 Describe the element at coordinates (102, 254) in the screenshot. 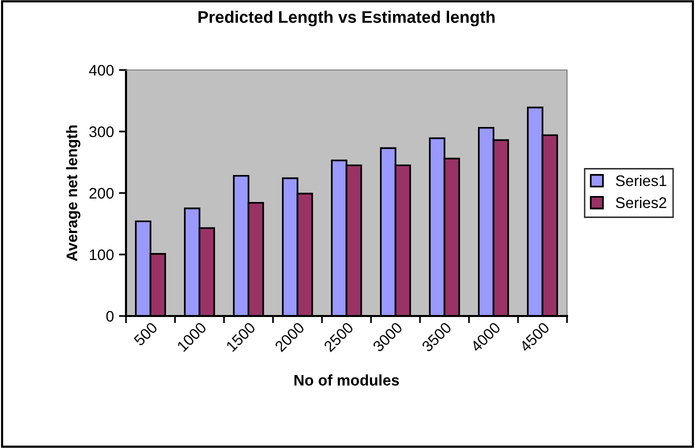

I see `y-tick-label: 100` at that location.